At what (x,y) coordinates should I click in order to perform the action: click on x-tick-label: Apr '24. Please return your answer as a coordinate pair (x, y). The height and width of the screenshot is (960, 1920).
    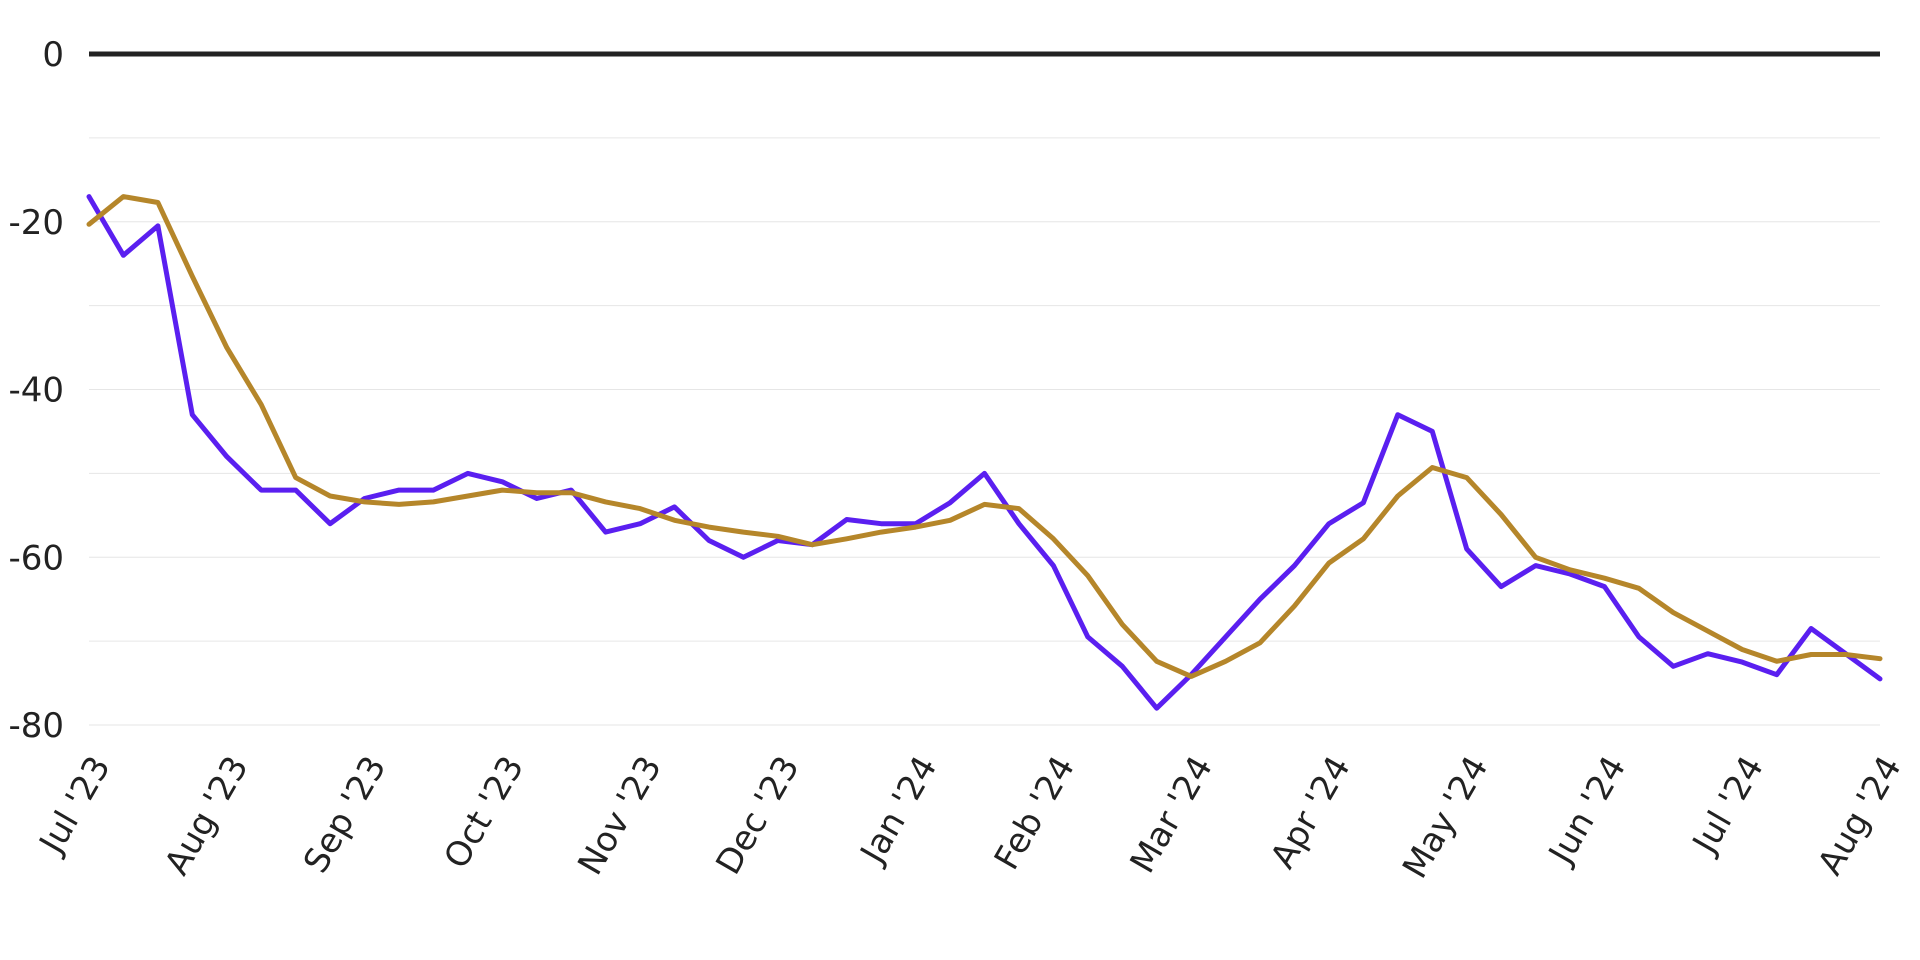
    Looking at the image, I should click on (1311, 813).